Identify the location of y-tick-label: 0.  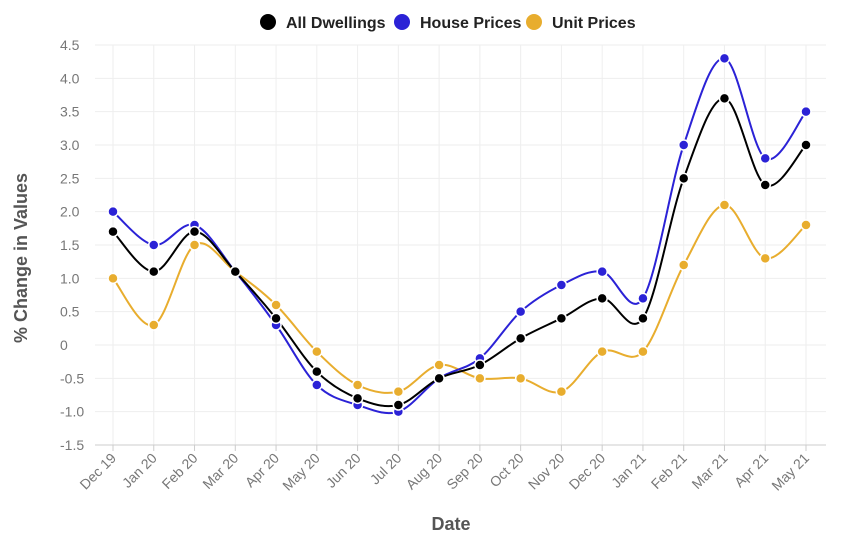
(64, 345).